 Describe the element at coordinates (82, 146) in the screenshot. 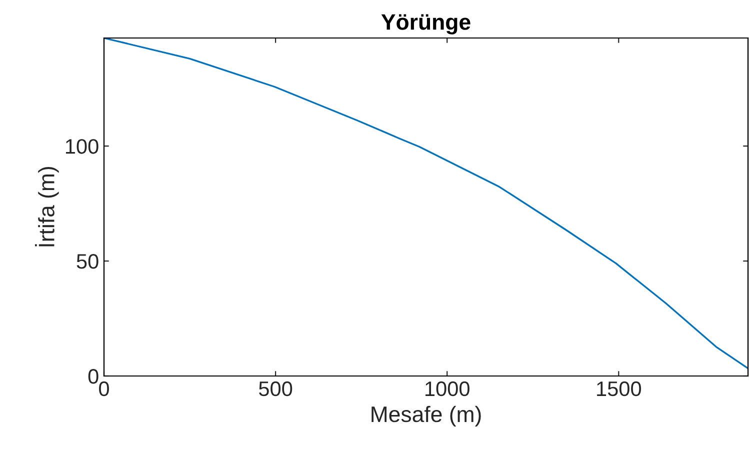

I see `y-tick-label: 100` at that location.